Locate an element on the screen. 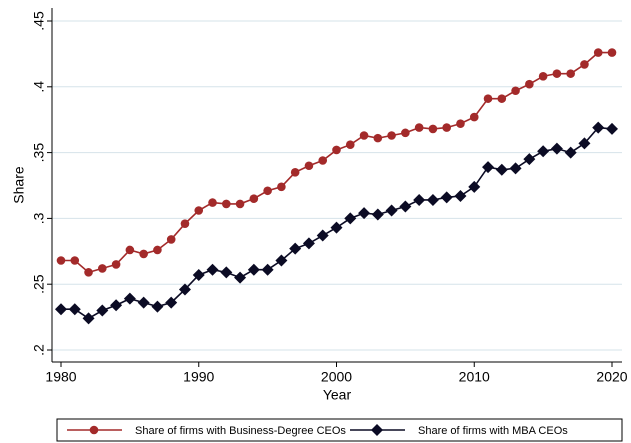  y-tick-label: .3 is located at coordinates (39, 218).